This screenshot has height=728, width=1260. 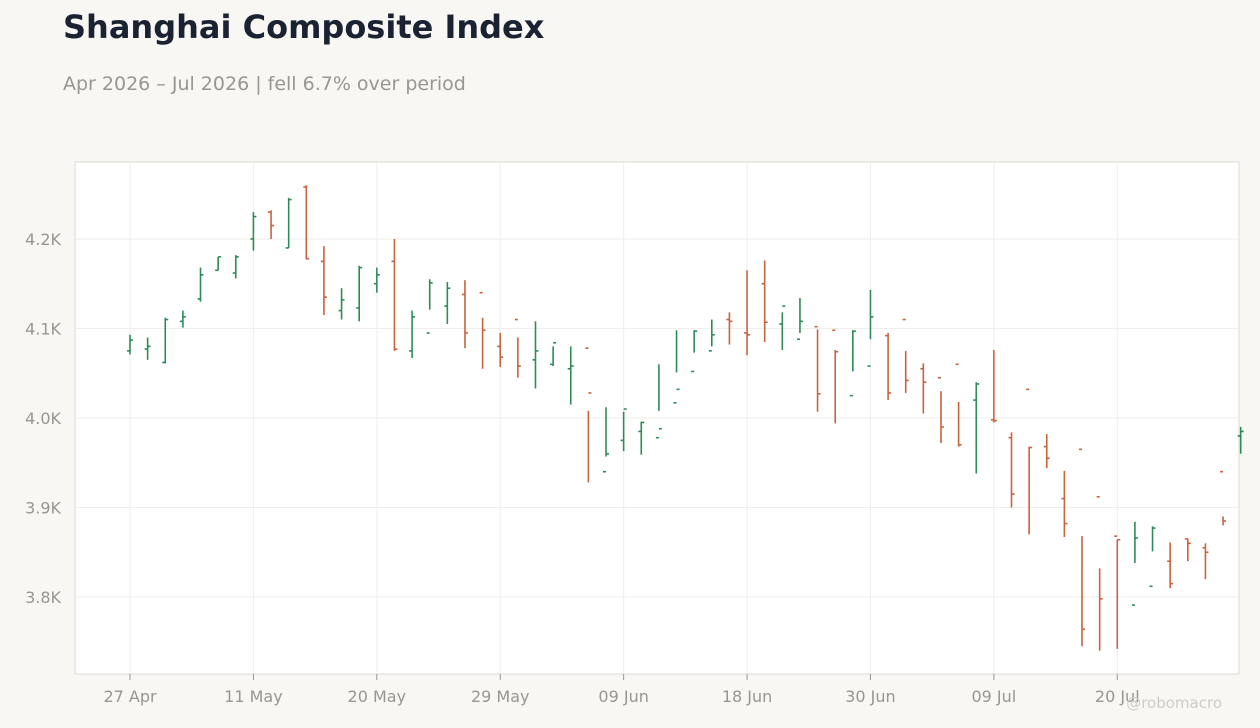 I want to click on y-tick-label: 4.2K, so click(x=43, y=239).